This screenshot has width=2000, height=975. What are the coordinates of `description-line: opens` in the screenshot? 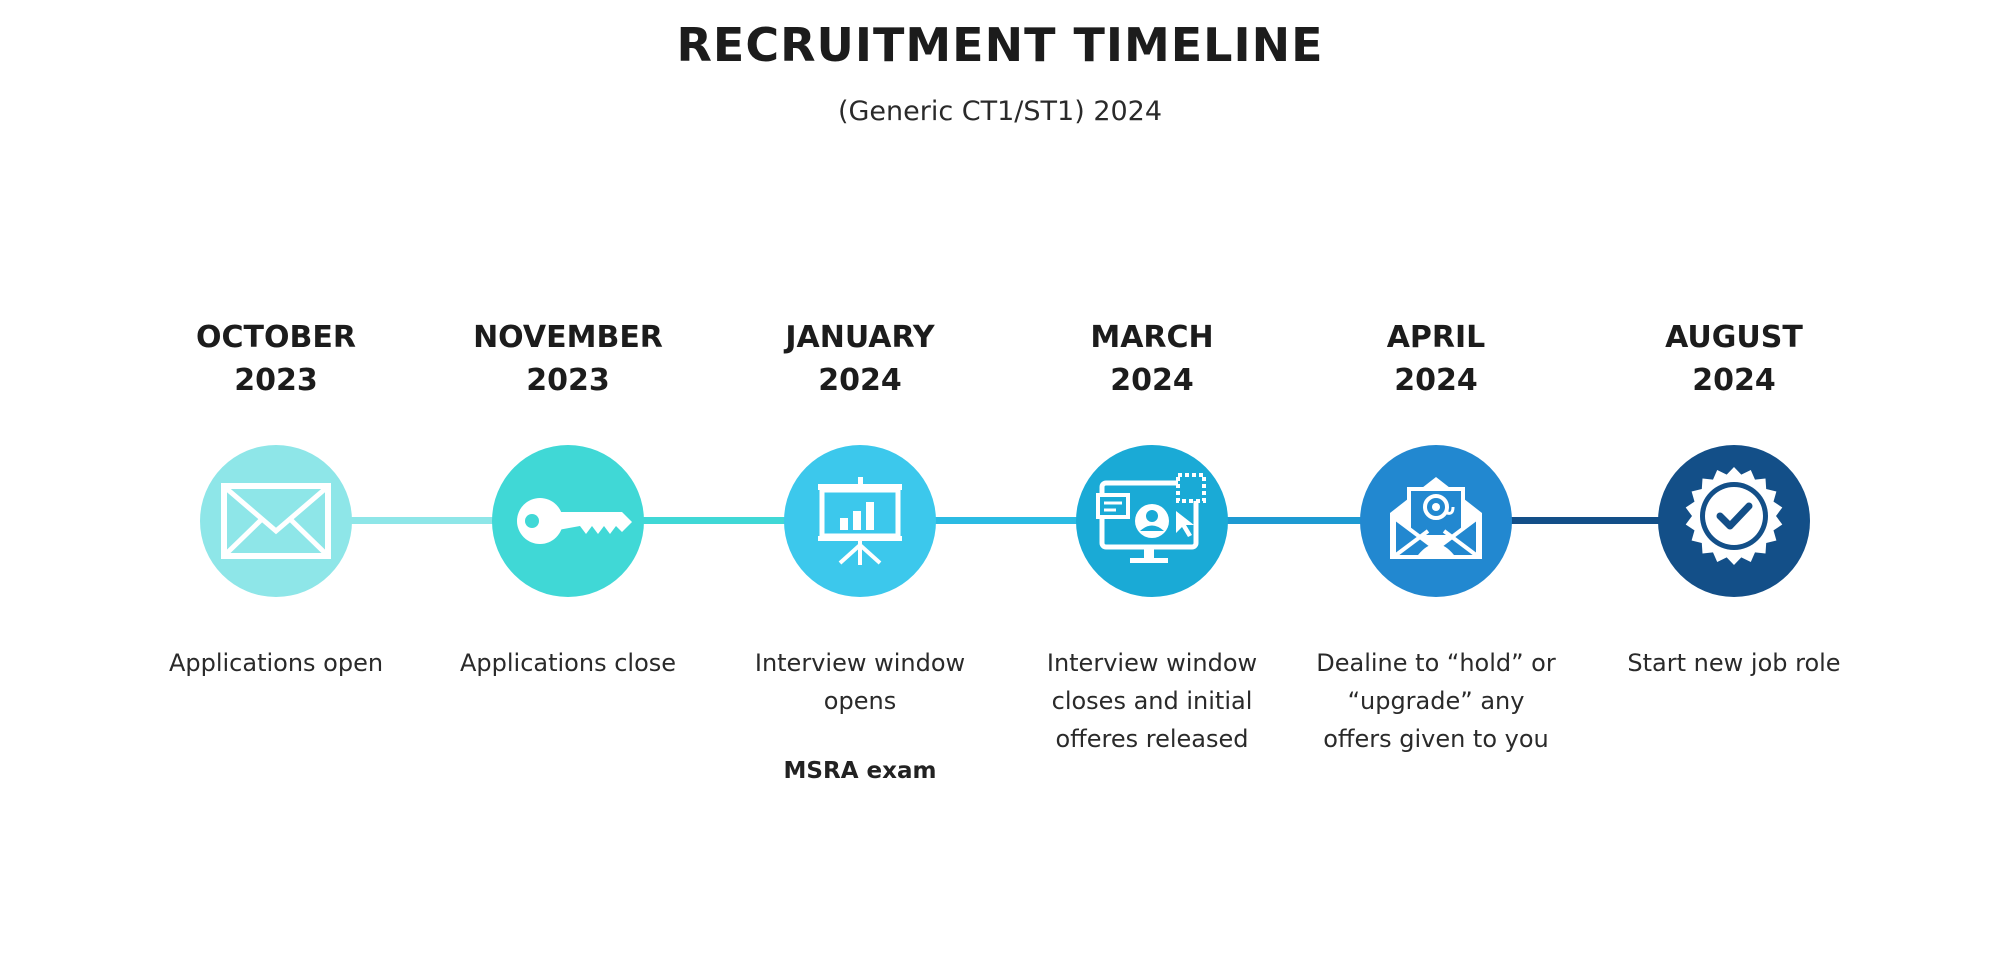 It's located at (860, 701).